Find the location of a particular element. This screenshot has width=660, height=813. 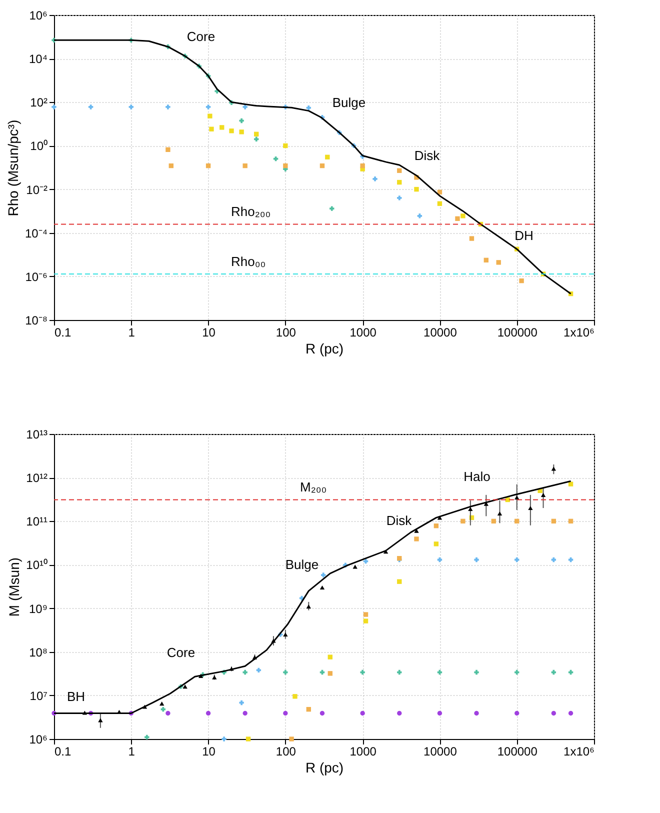

y-tick-label: 10⁰ is located at coordinates (39, 146).